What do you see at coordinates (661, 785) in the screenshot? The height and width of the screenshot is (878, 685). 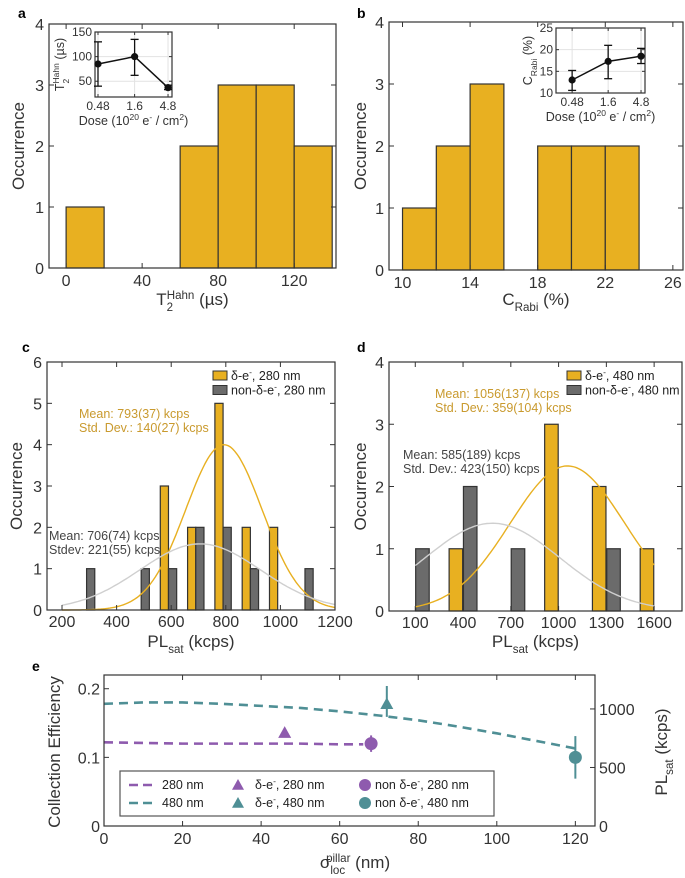 I see `label-part: PL` at bounding box center [661, 785].